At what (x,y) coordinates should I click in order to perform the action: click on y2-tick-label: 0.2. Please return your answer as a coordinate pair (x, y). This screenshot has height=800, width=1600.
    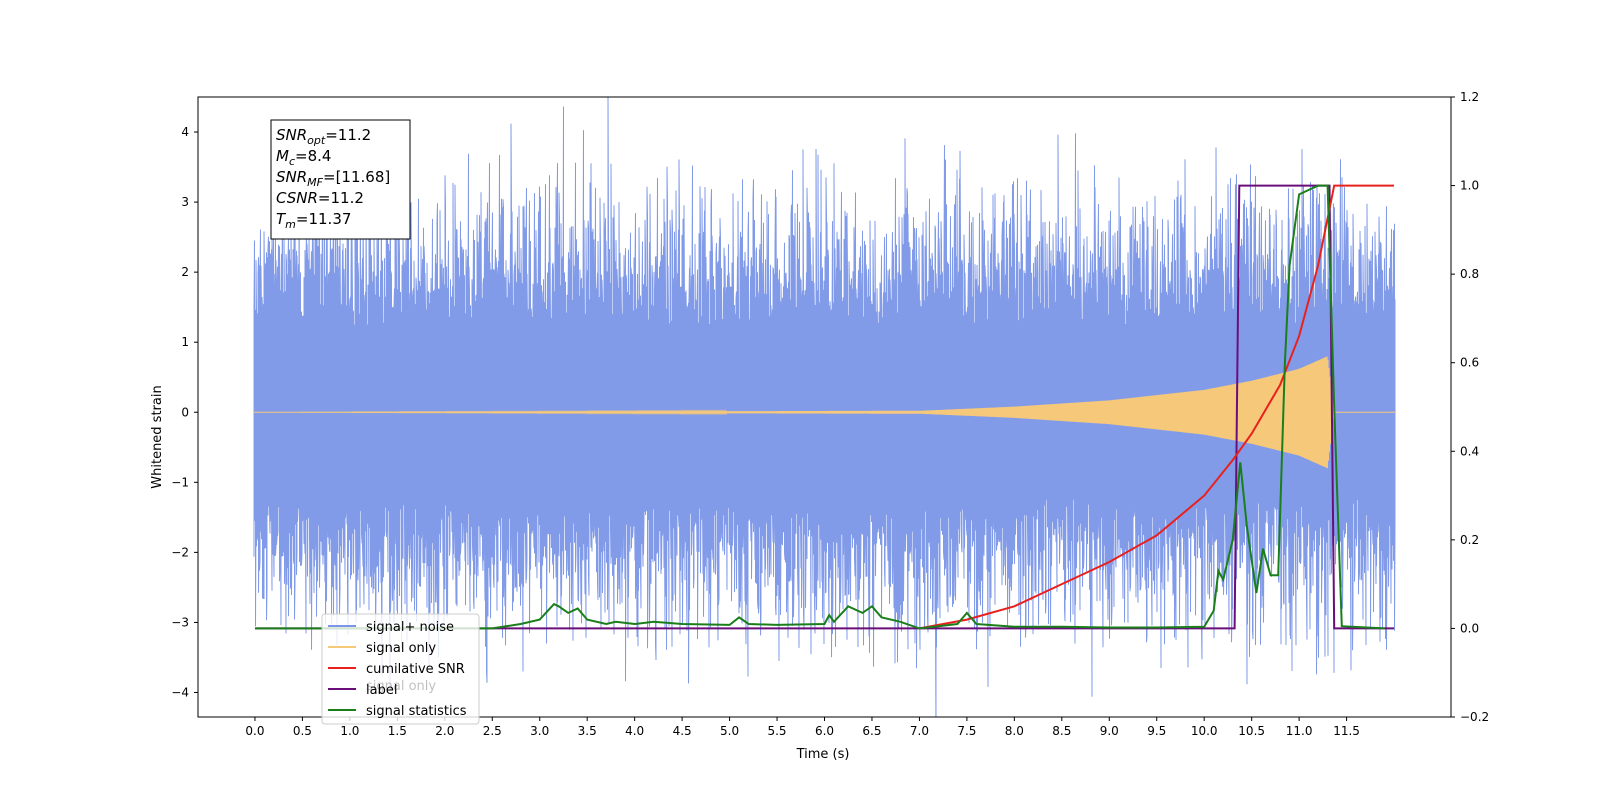
    Looking at the image, I should click on (1469, 540).